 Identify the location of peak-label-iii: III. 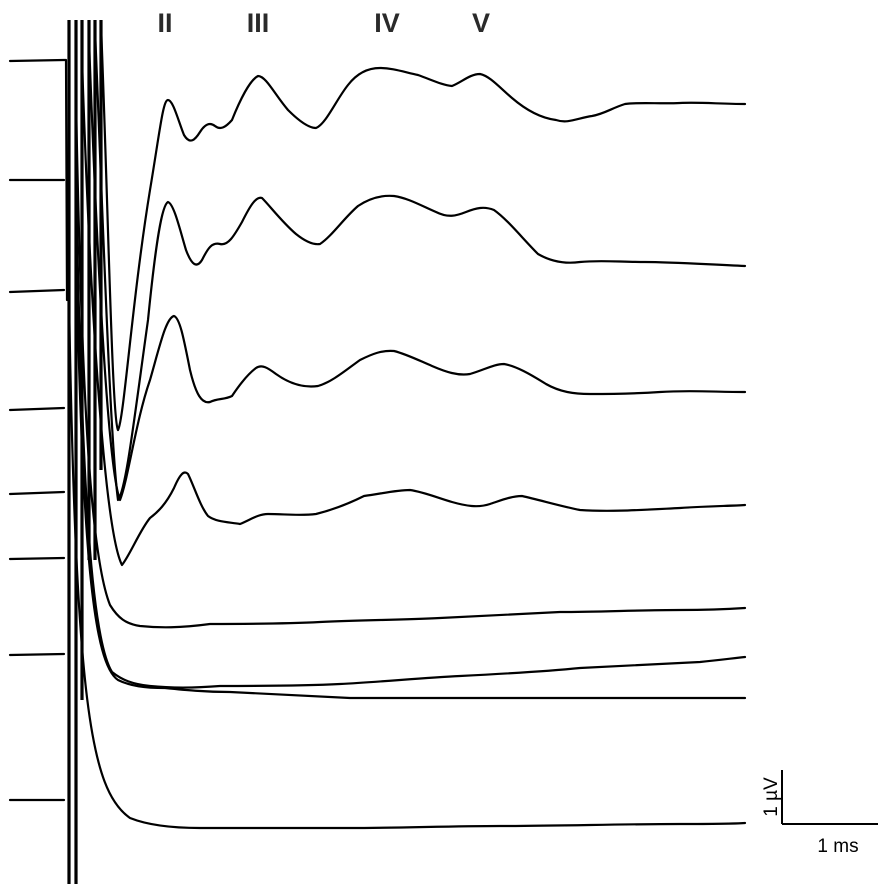
(258, 23).